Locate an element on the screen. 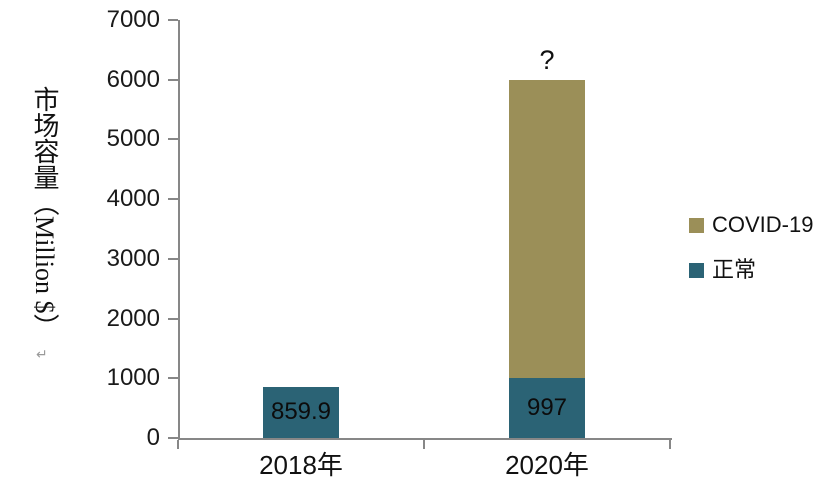  legend-label: 正常 is located at coordinates (734, 269).